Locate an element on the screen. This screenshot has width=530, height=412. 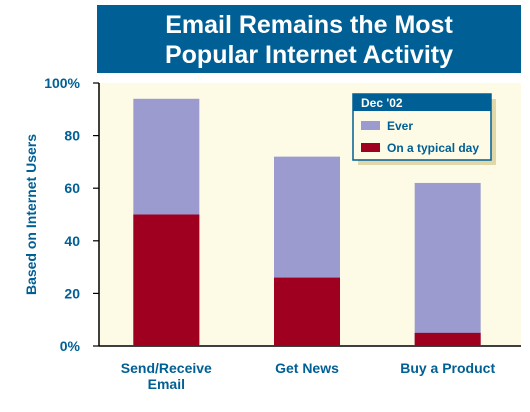
x-category-label: Email is located at coordinates (166, 384).